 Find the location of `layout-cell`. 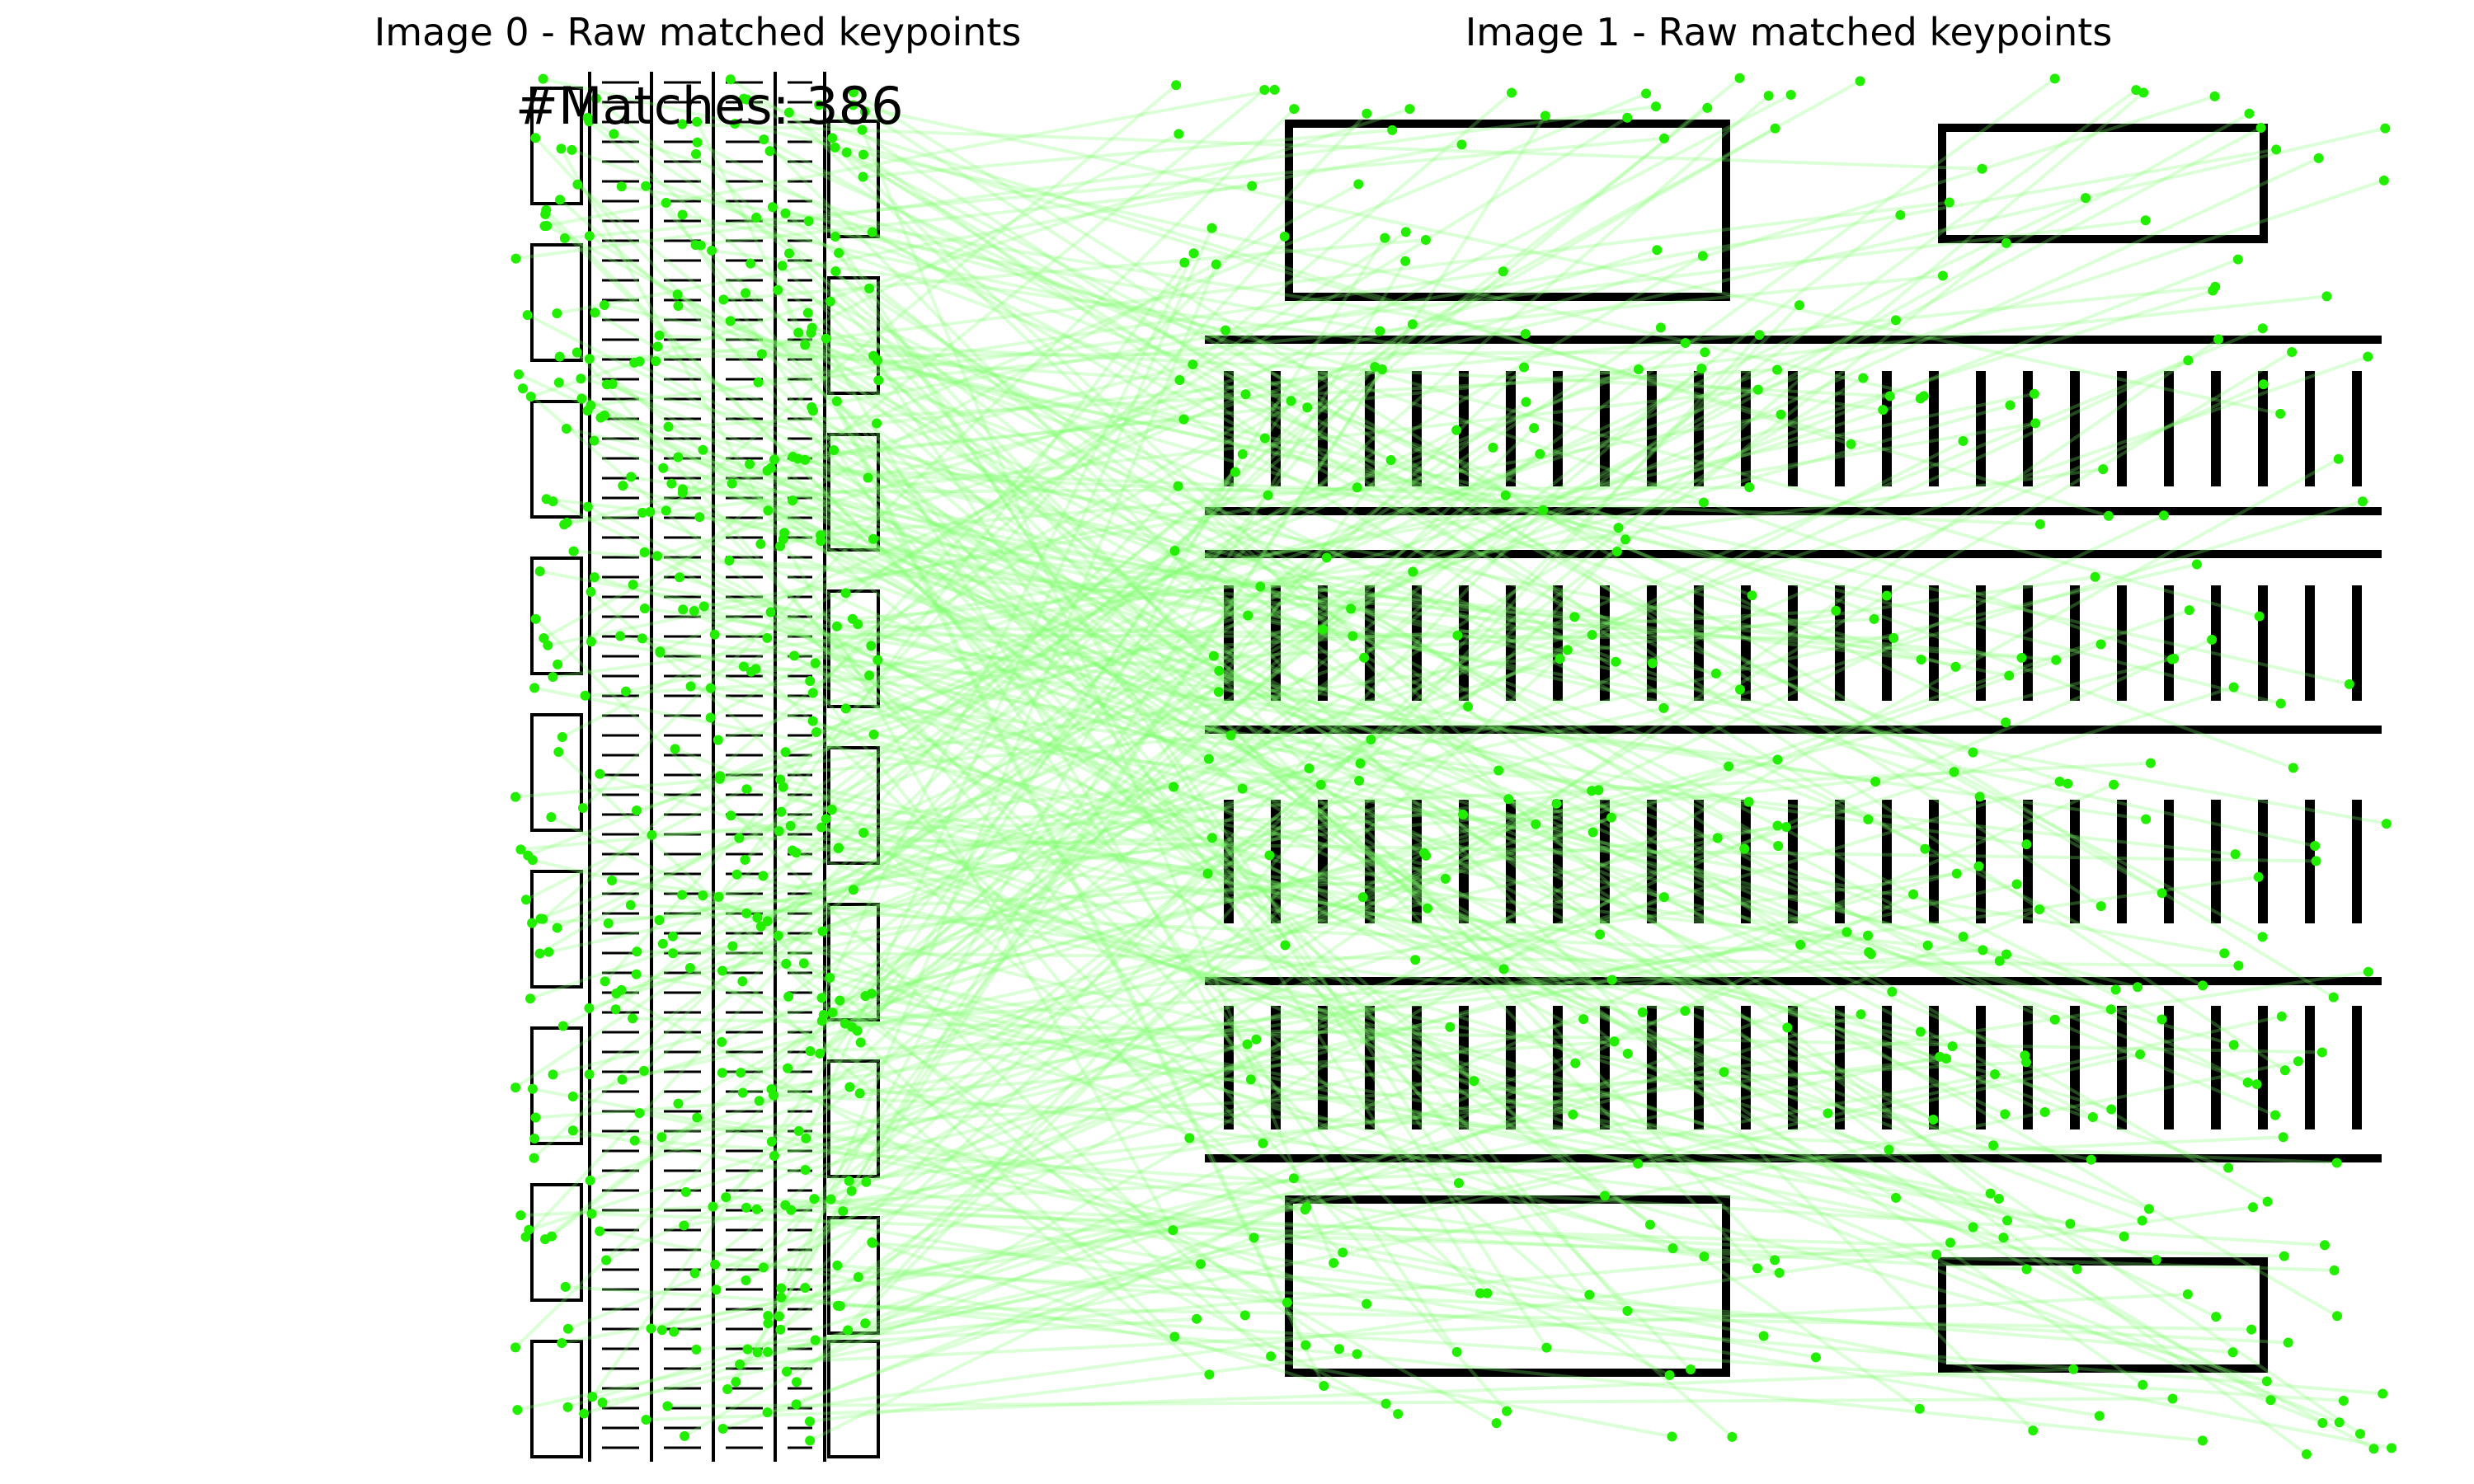

layout-cell is located at coordinates (853, 179).